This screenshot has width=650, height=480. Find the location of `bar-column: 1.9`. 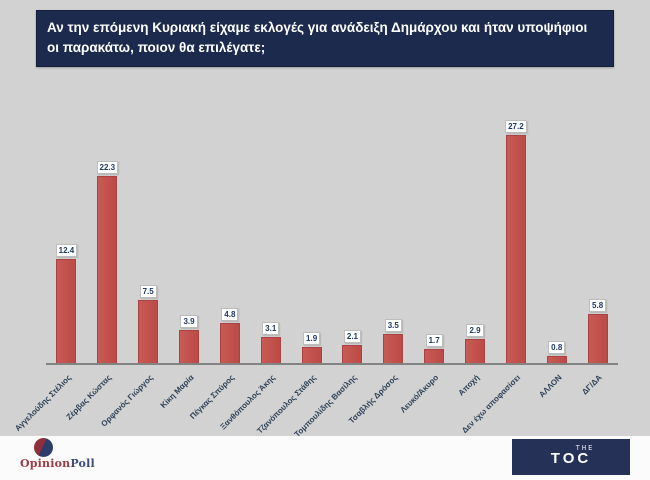

bar-column: 1.9 is located at coordinates (311, 347).